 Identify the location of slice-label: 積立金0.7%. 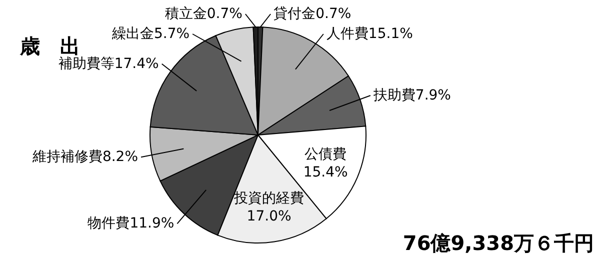
(203, 14).